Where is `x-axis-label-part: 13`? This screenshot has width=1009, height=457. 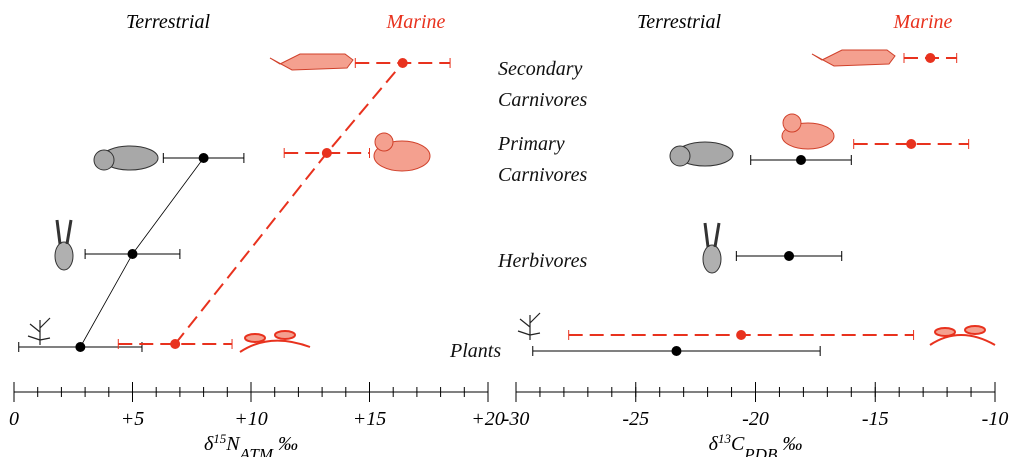
x-axis-label-part: 13 is located at coordinates (725, 438).